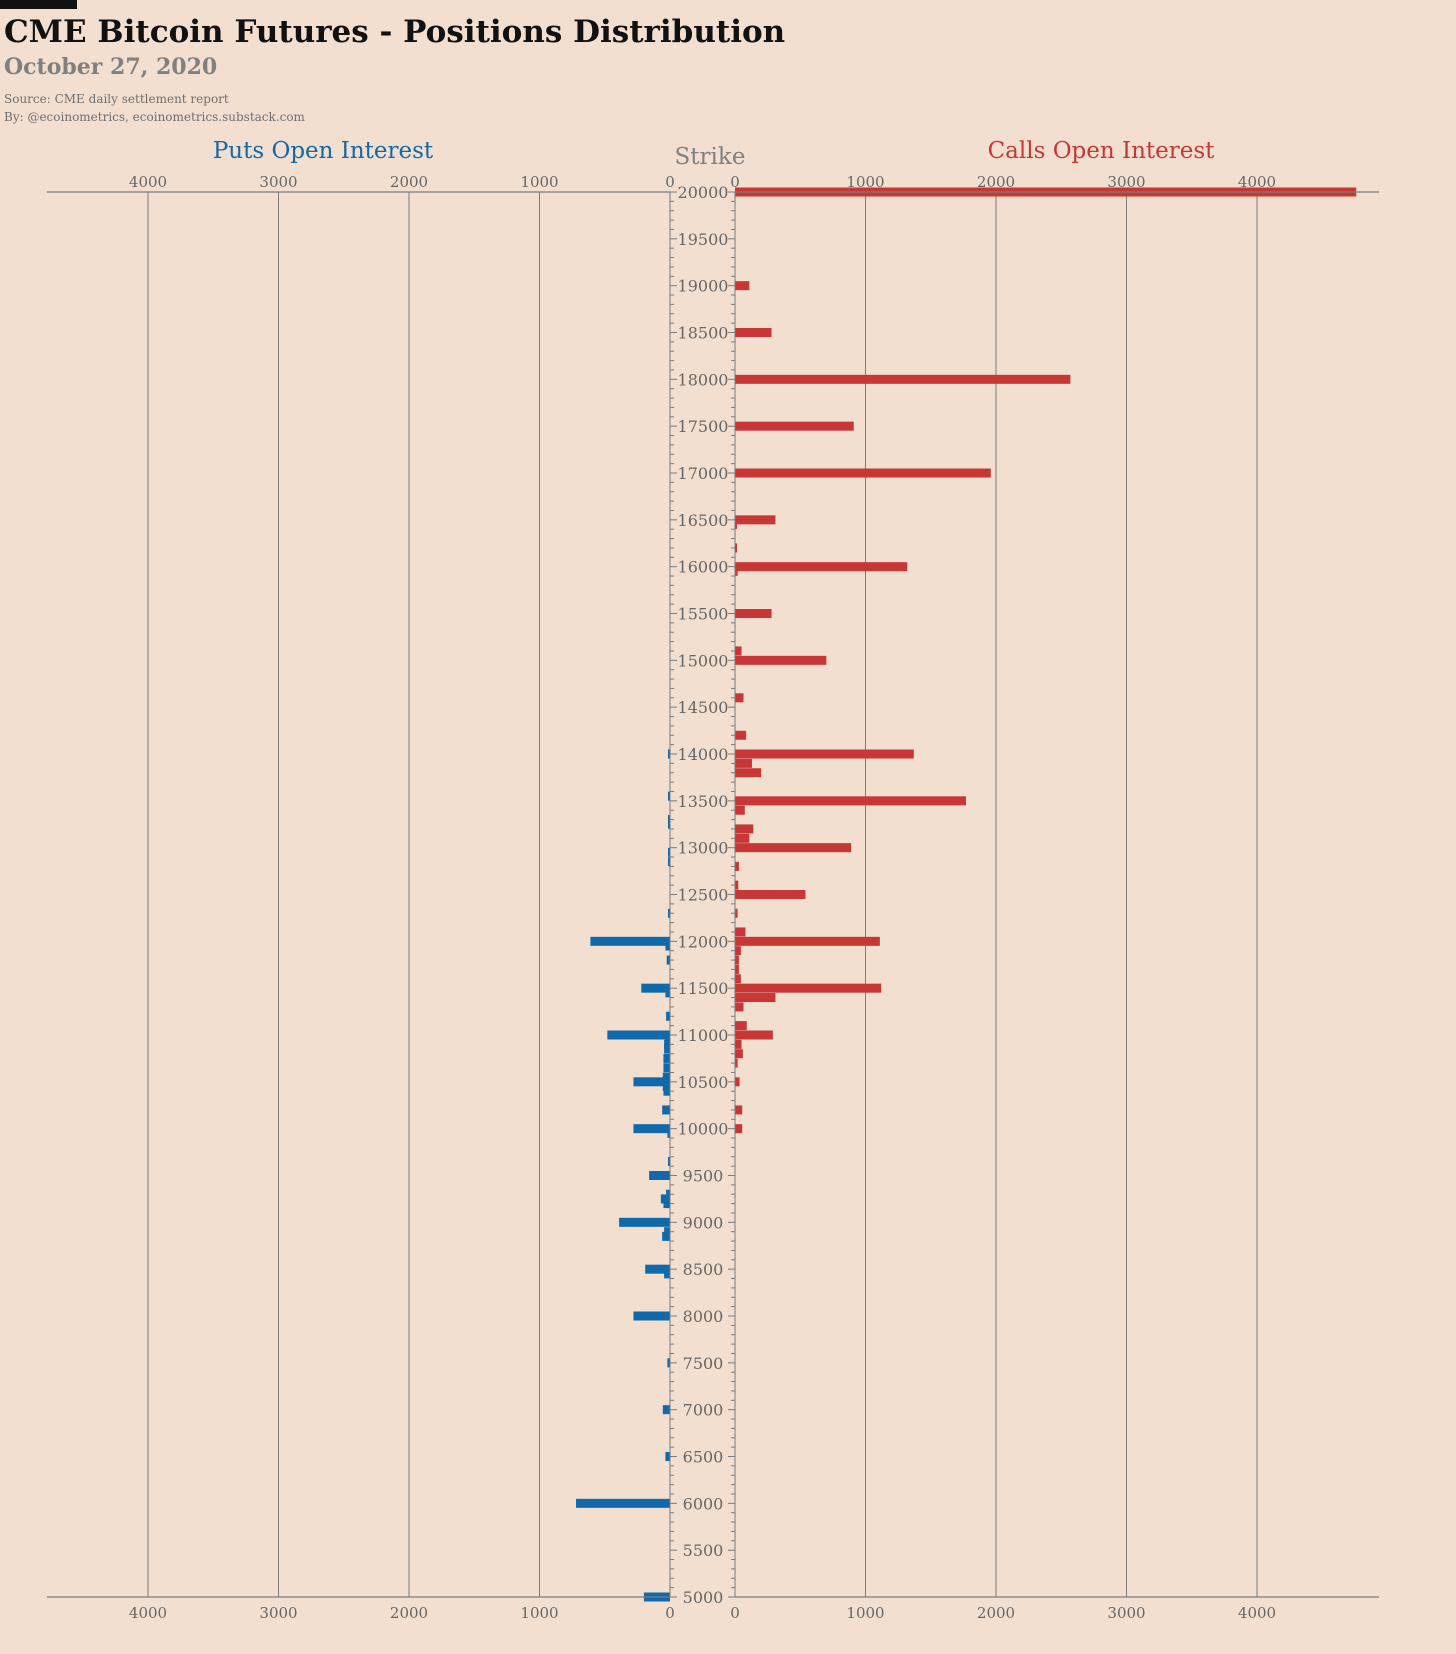 The image size is (1456, 1654). Describe the element at coordinates (703, 473) in the screenshot. I see `strike-tick-label: 17000` at that location.